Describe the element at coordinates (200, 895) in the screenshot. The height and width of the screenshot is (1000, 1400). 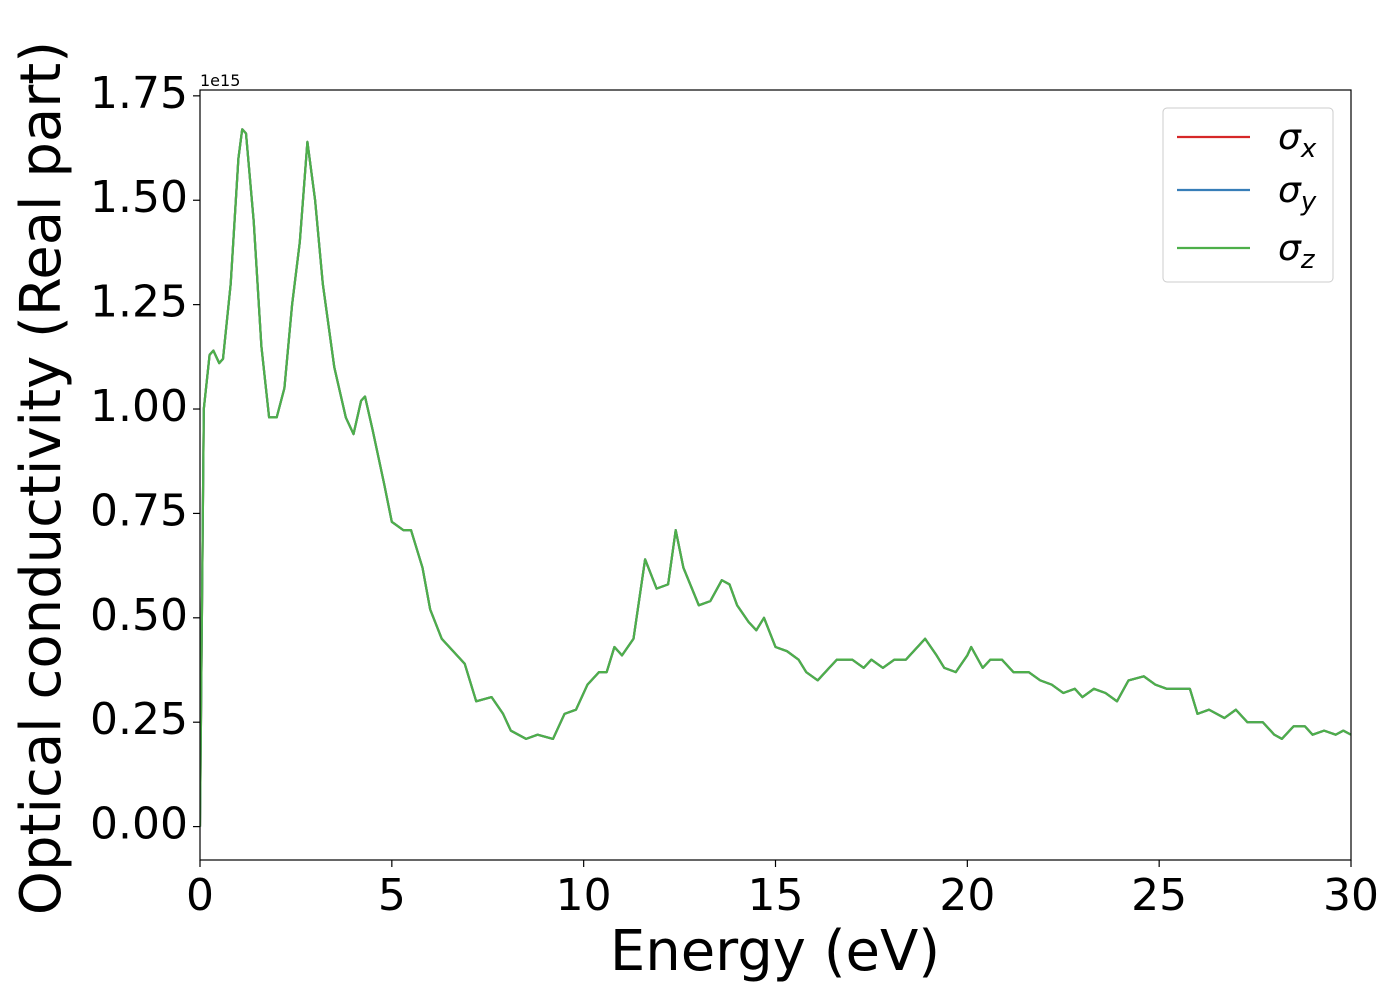
I see `x-tick-label: 0` at that location.